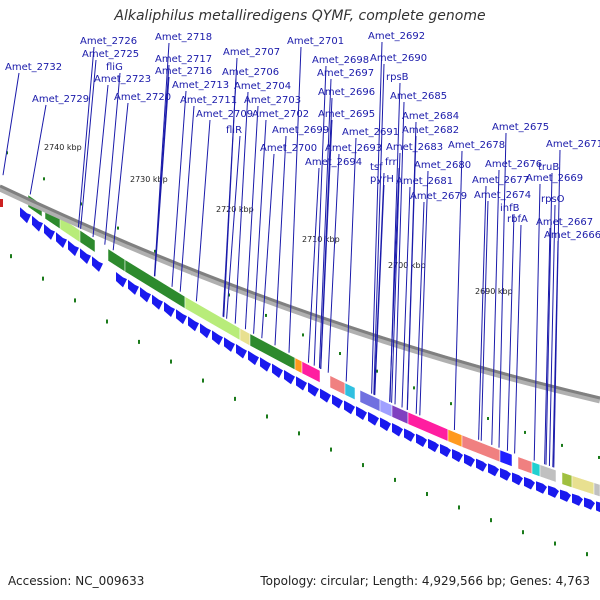 The image size is (600, 600). Describe the element at coordinates (208, 100) in the screenshot. I see `gene-label: Amet_2711` at that location.